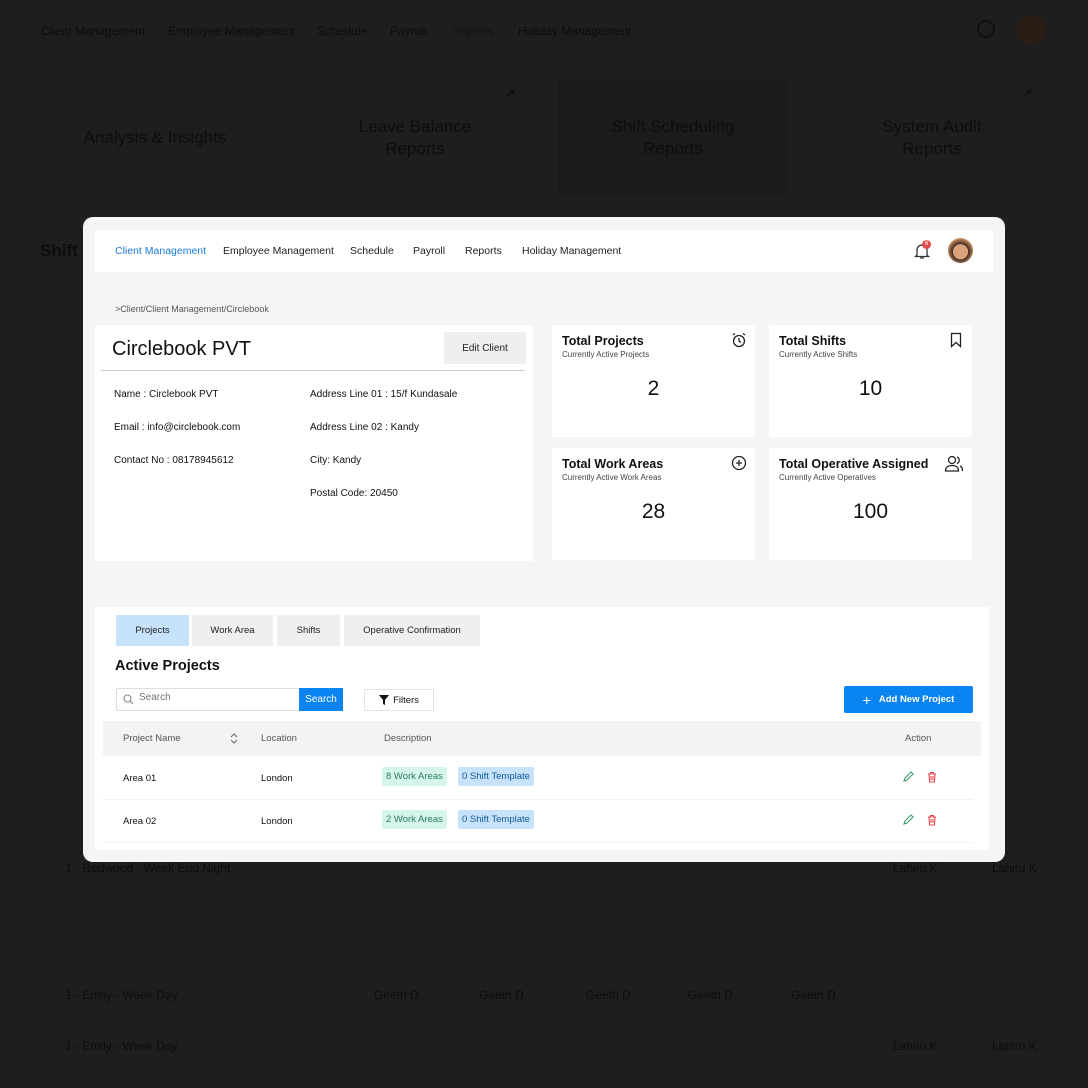  I want to click on header-project-name: Project Name, so click(152, 738).